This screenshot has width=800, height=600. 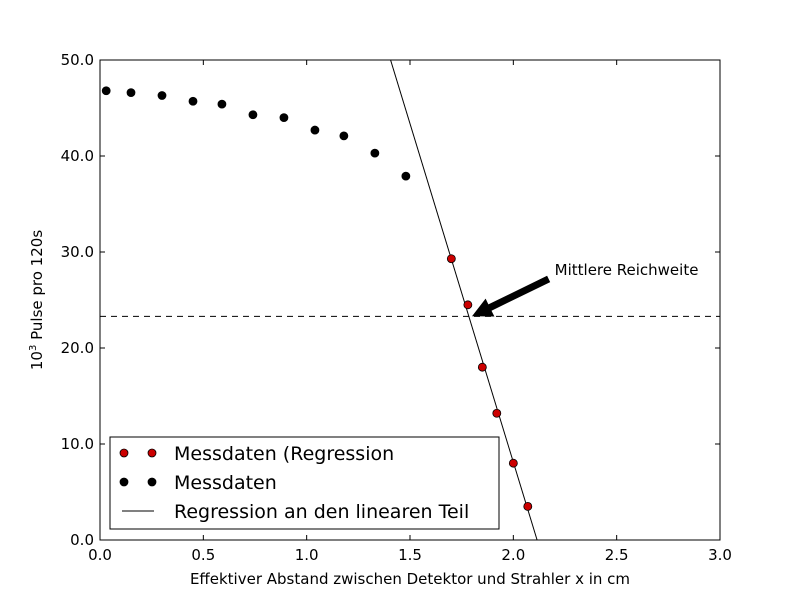 What do you see at coordinates (511, 296) in the screenshot?
I see `annotation-arrow` at bounding box center [511, 296].